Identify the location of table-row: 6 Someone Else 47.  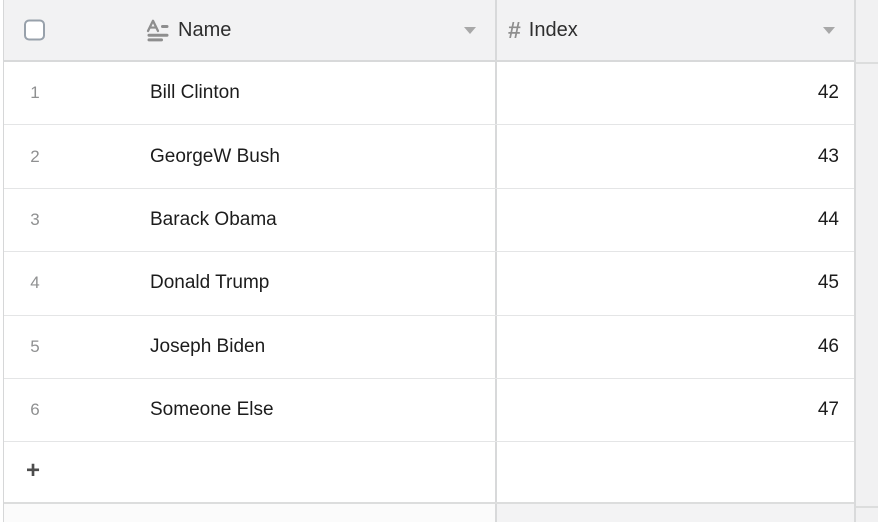
(429, 410).